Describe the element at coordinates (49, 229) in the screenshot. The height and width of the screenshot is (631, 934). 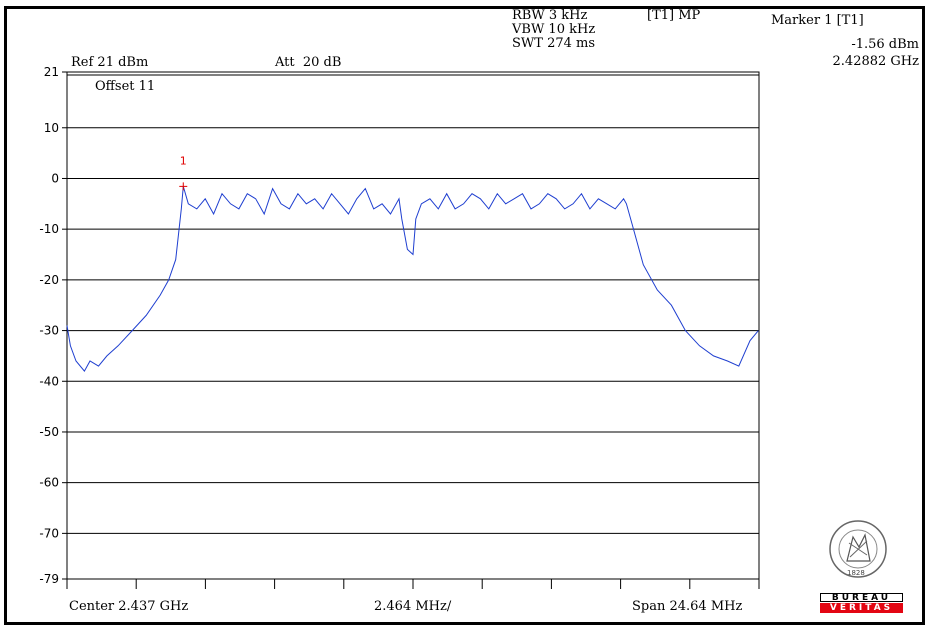
I see `y-tick-label: -10` at that location.